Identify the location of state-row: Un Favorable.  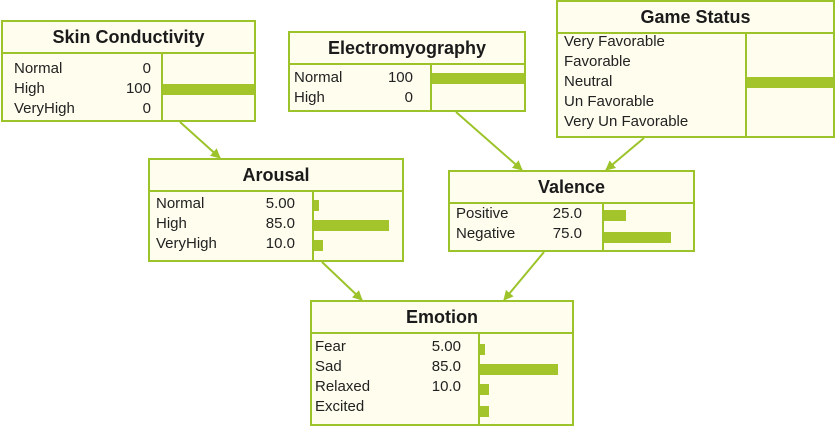
(651, 102).